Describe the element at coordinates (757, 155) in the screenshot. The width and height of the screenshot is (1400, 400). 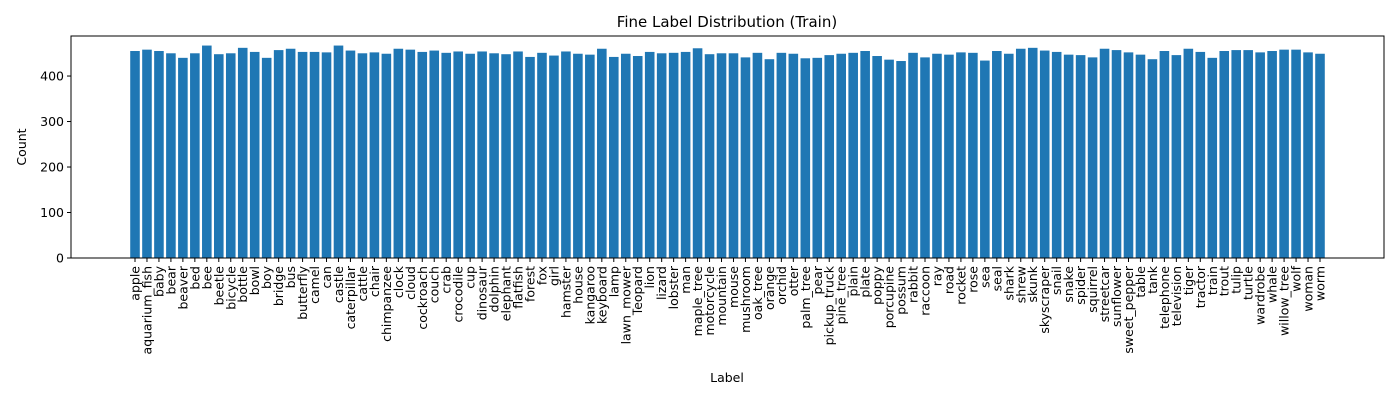
I see `bar-oak_tree` at that location.